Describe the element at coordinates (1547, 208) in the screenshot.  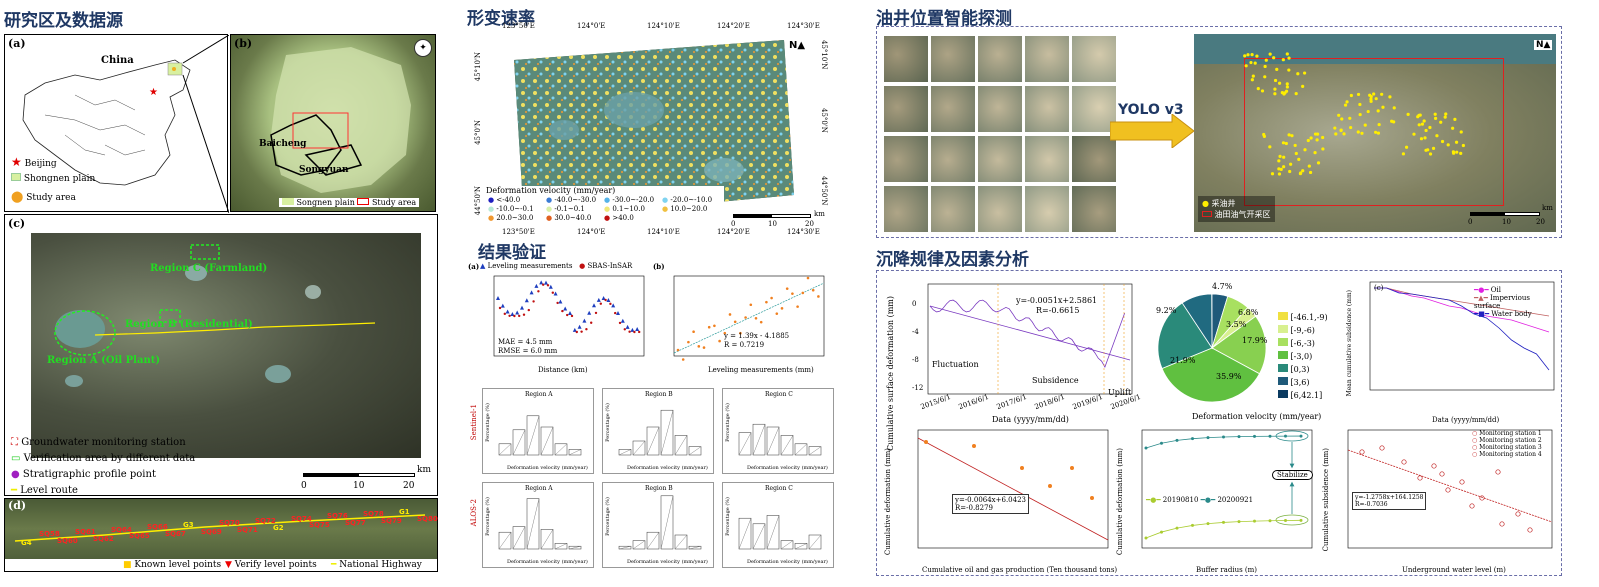
I see `scale-oil-unit: km` at that location.